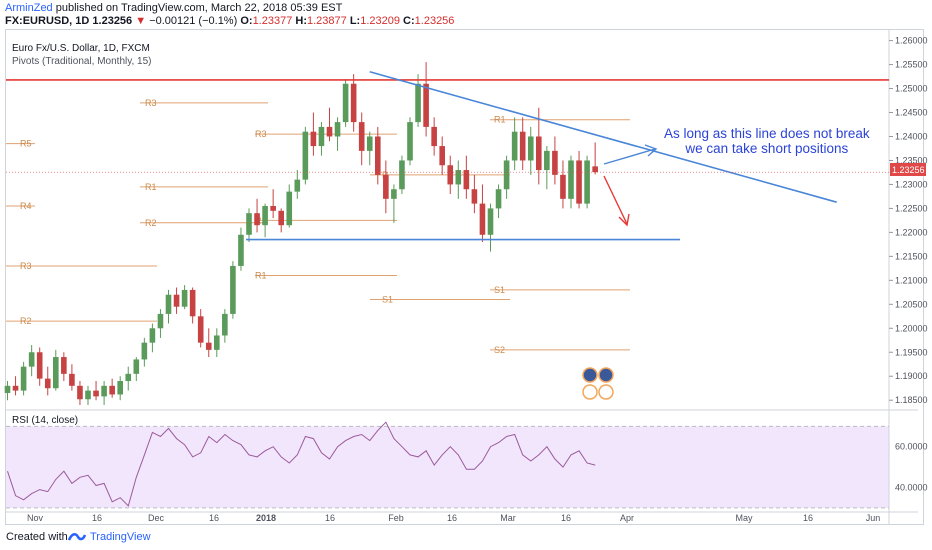 The width and height of the screenshot is (932, 550). I want to click on last-price: 1.23256, so click(112, 21).